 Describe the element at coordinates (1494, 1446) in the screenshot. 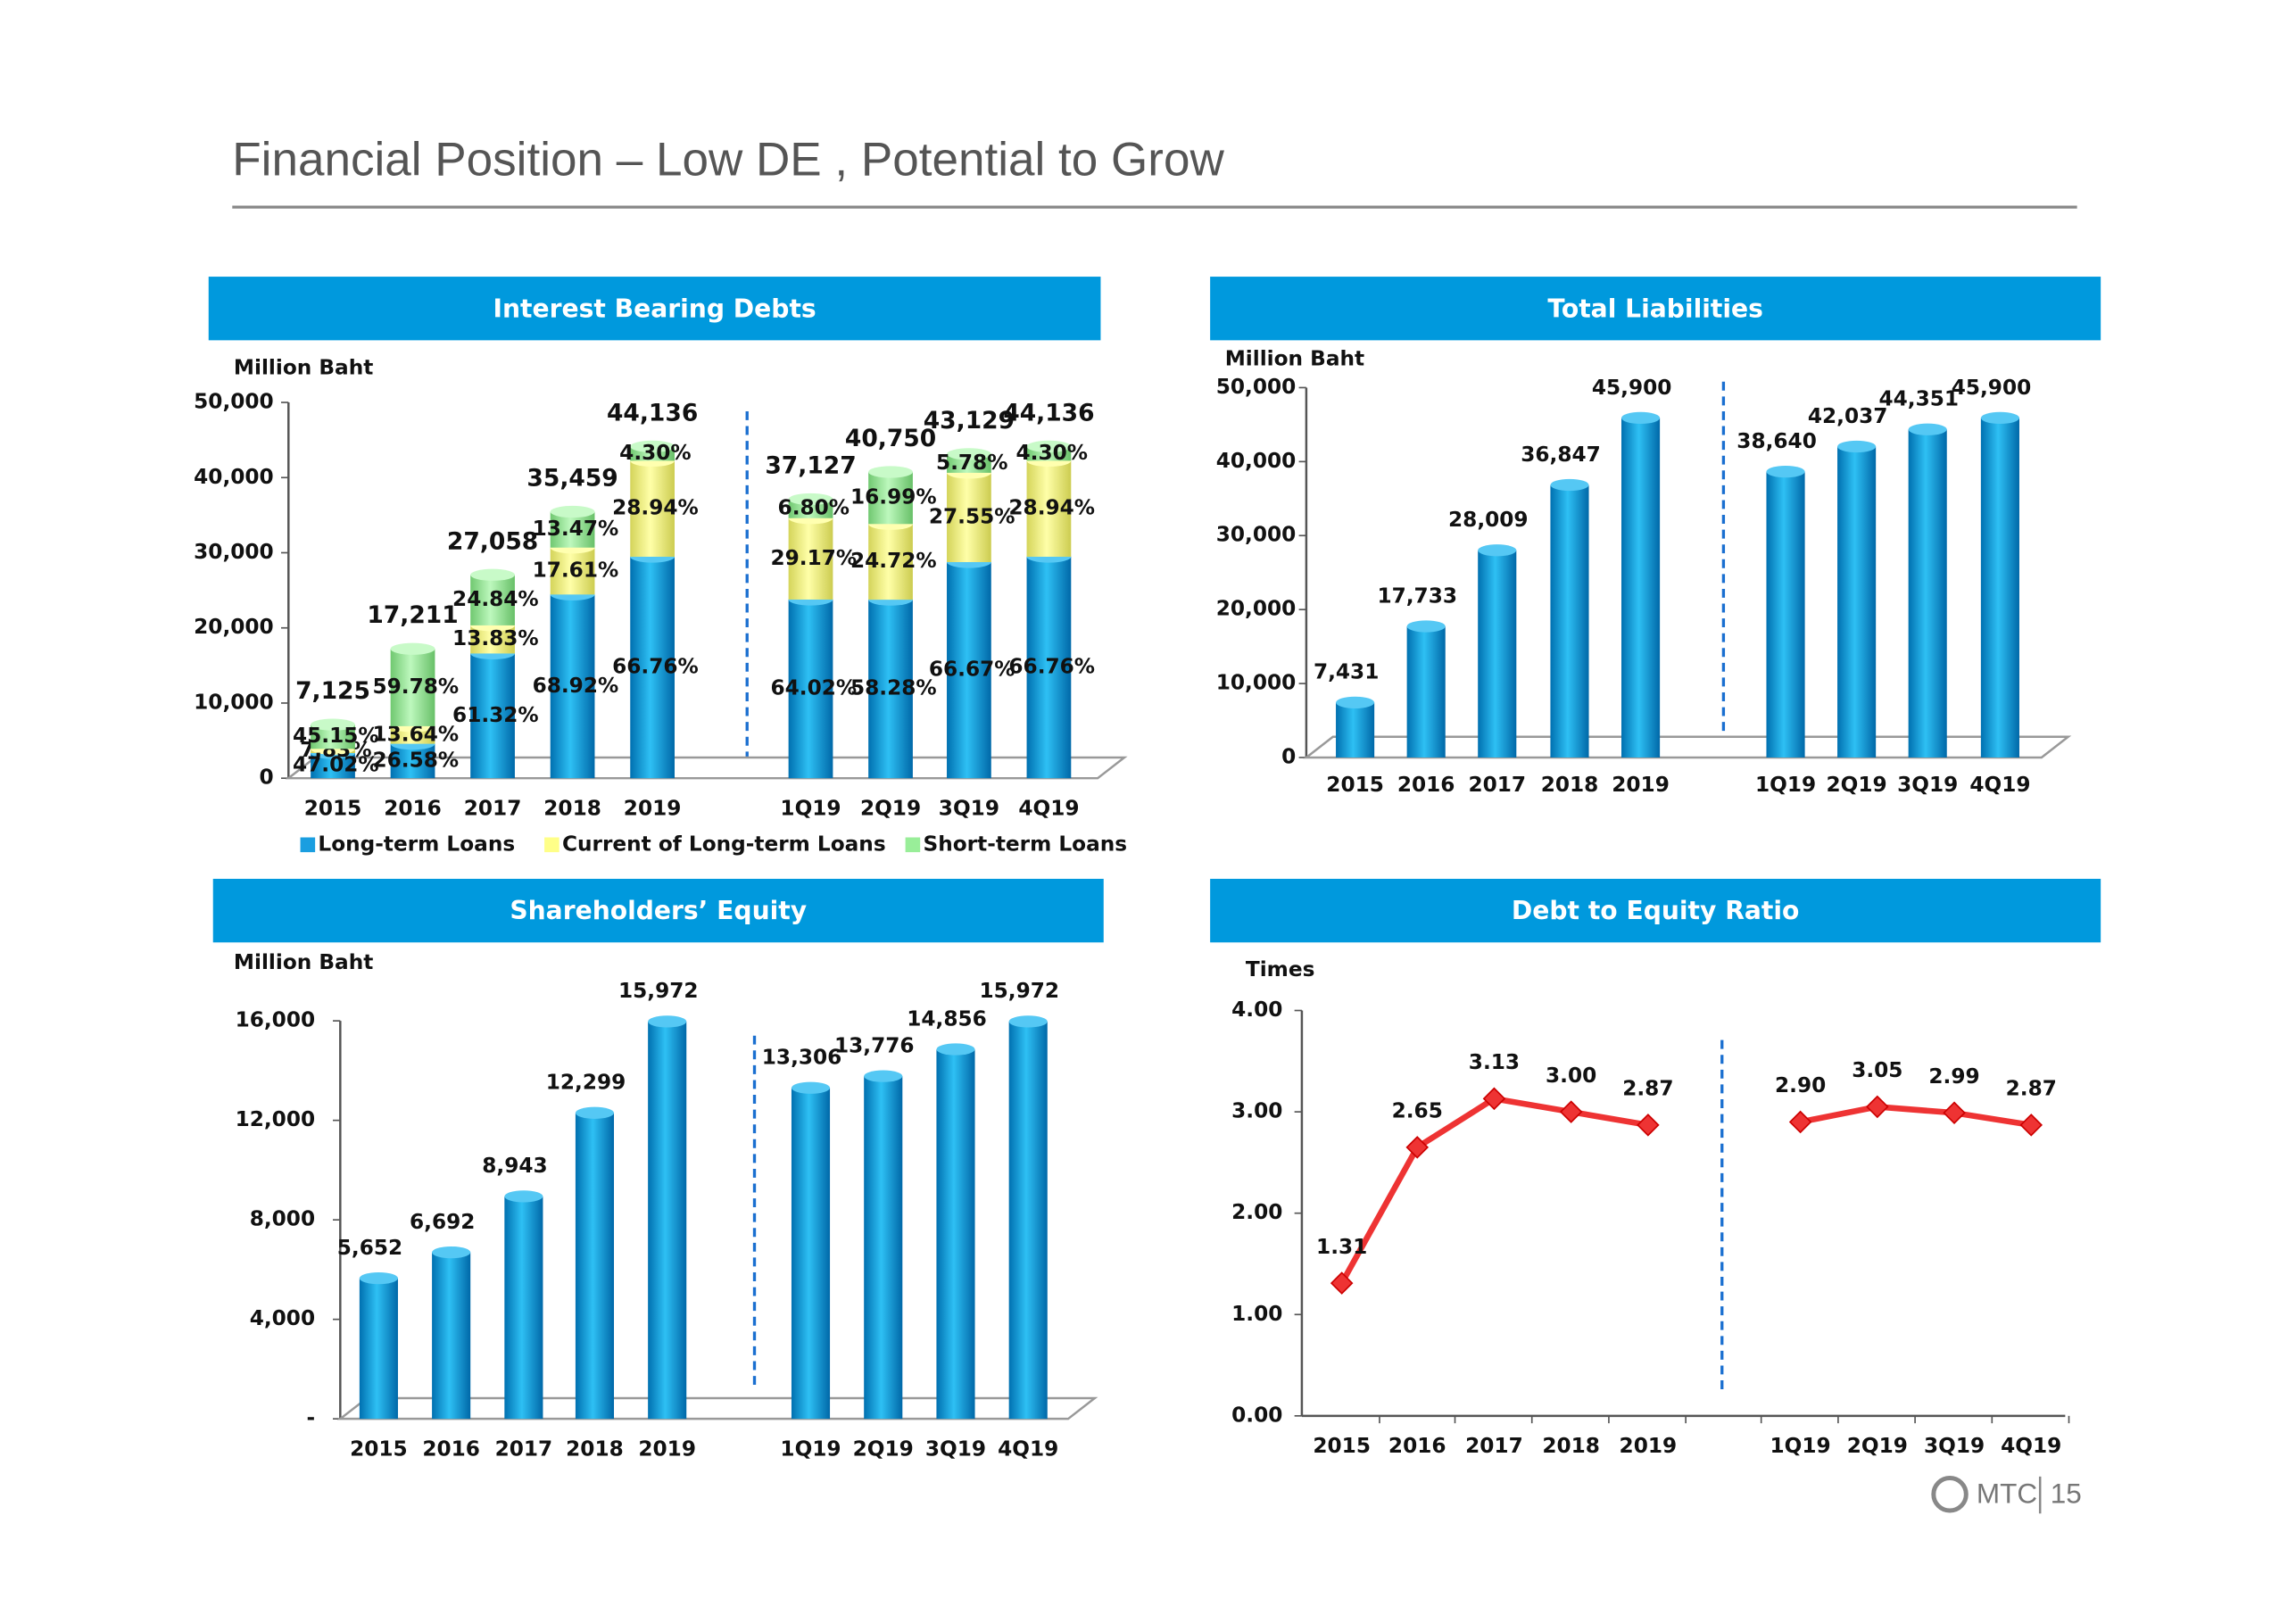

I see `x-tick-label: 2017` at that location.